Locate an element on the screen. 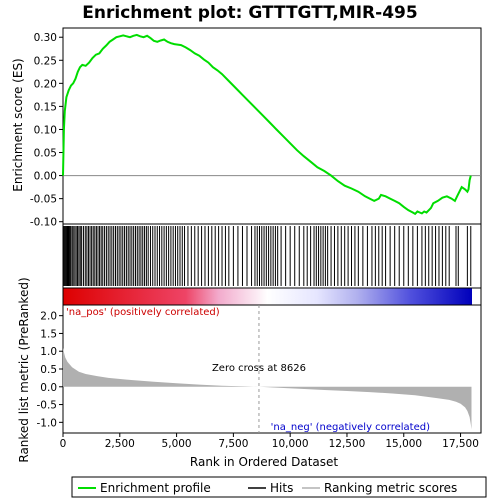  es-y-tick-label: -0.05 is located at coordinates (43, 200).